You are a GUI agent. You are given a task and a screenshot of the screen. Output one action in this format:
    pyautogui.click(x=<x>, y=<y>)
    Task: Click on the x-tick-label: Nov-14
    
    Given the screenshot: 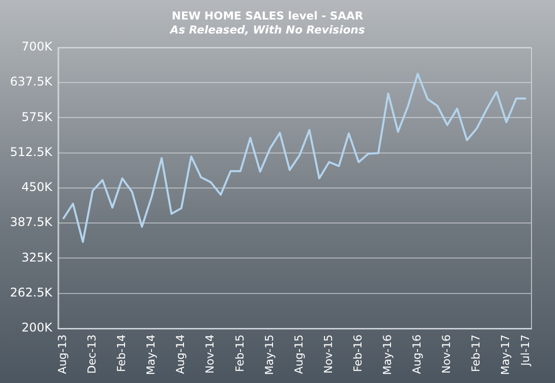 What is the action you would take?
    pyautogui.click(x=210, y=354)
    